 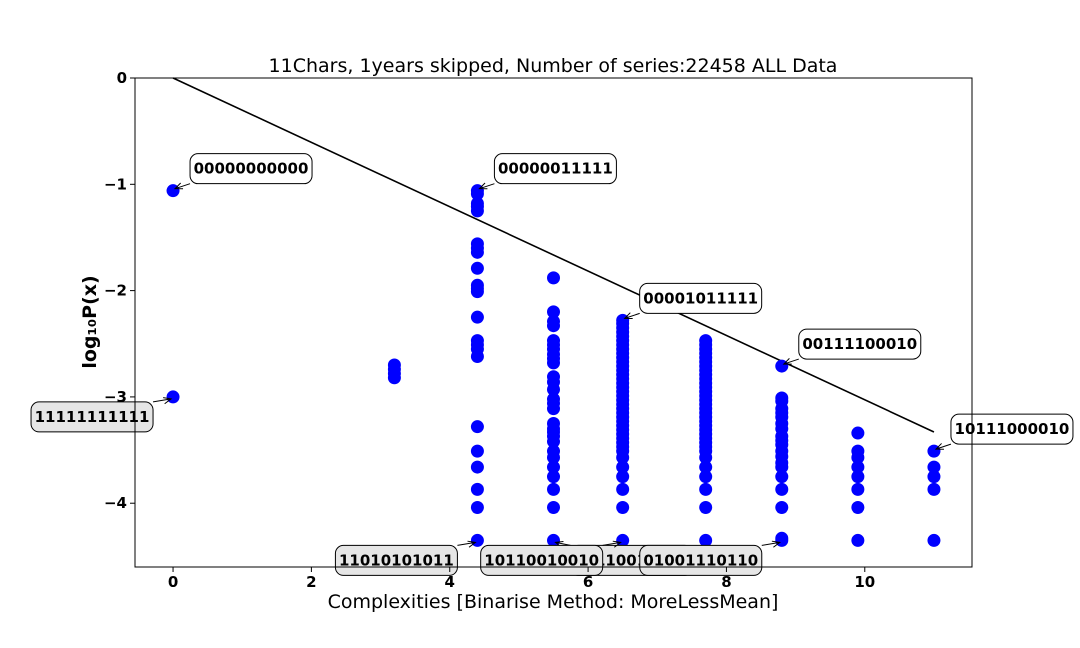 I want to click on annotation: 00000000000, so click(x=243, y=171).